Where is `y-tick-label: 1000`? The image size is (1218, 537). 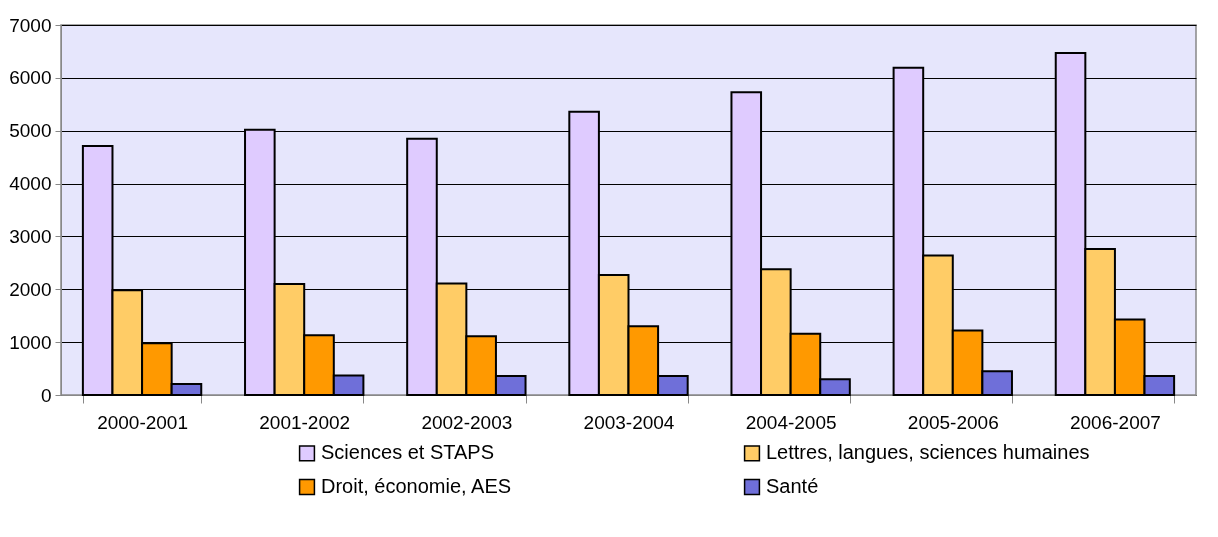
y-tick-label: 1000 is located at coordinates (30, 342).